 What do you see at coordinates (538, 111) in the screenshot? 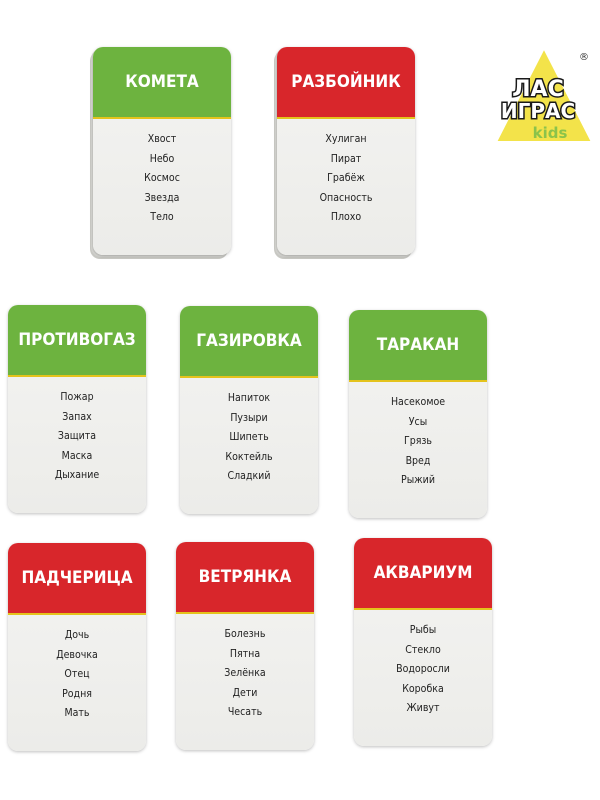
I see `logo-line2: ИГРАС` at bounding box center [538, 111].